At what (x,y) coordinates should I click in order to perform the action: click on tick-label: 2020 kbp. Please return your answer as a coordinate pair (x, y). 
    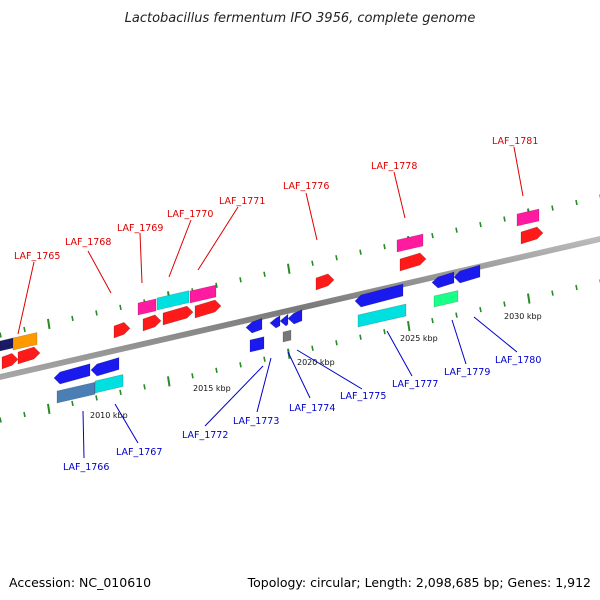
    Looking at the image, I should click on (316, 362).